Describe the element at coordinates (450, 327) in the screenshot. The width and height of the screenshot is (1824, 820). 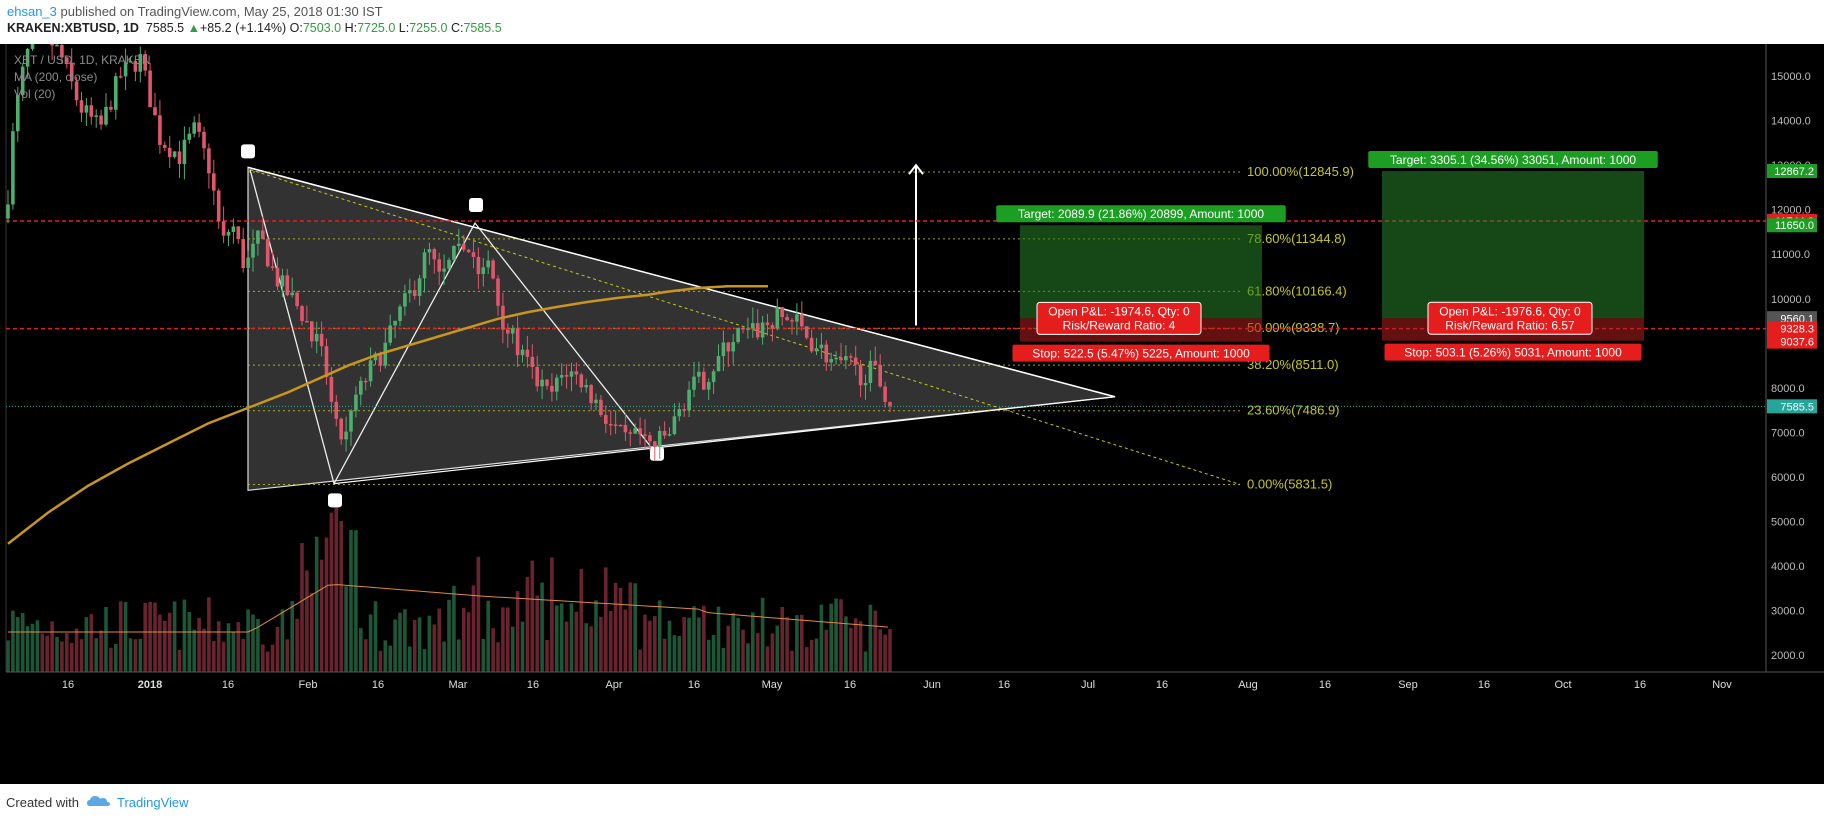
I see `zigzag-path` at that location.